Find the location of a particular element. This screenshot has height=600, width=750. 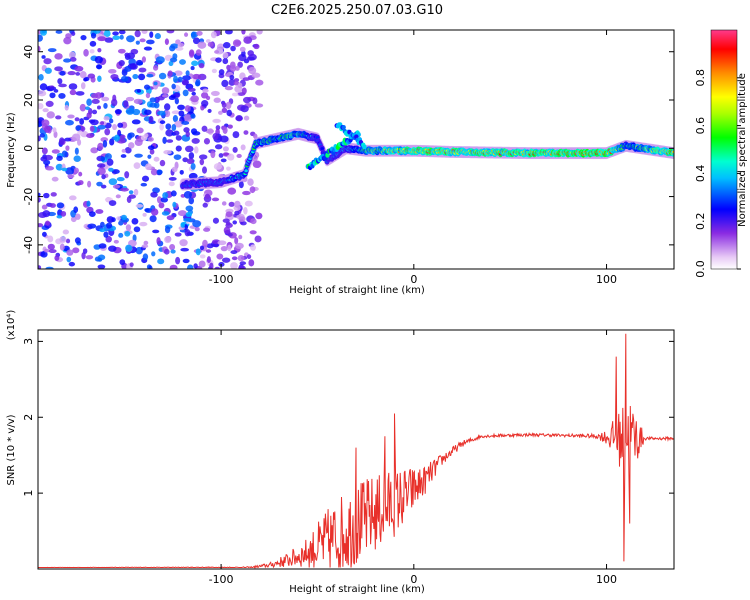

colorbar-tick-label: 0.2 is located at coordinates (700, 221).